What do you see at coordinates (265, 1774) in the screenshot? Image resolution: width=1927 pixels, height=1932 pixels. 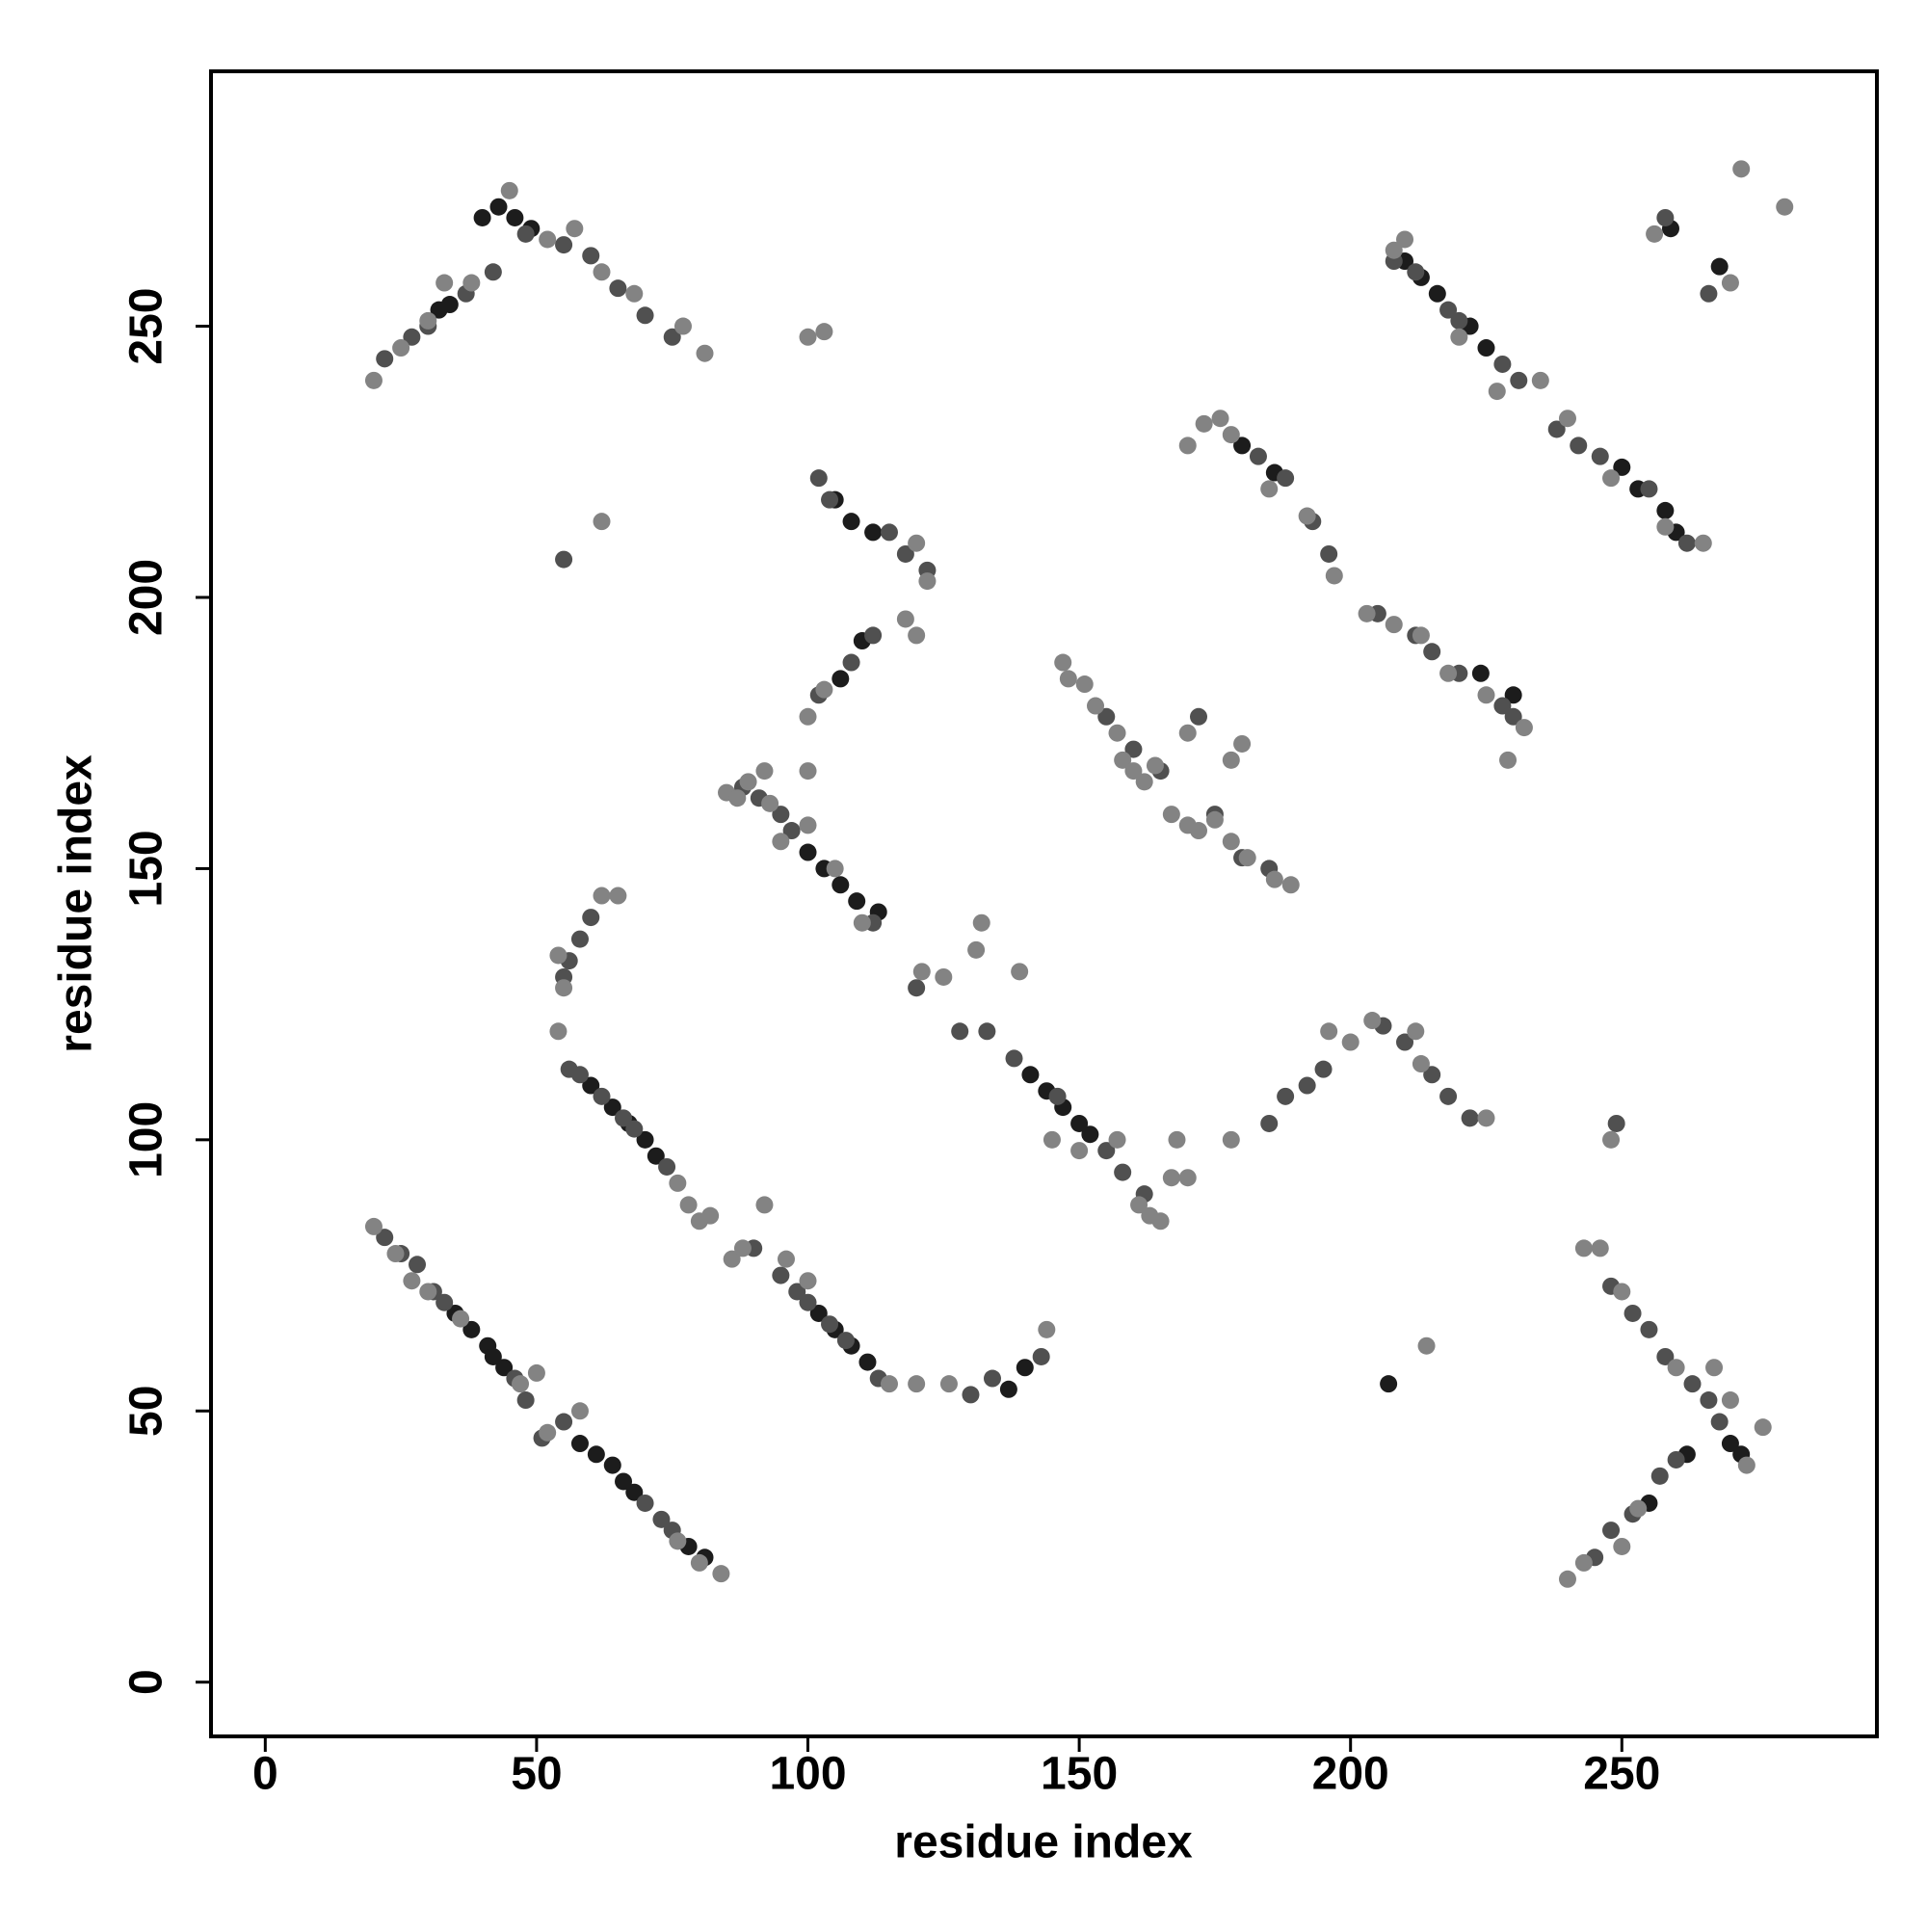 I see `x-tick-label: 0` at bounding box center [265, 1774].